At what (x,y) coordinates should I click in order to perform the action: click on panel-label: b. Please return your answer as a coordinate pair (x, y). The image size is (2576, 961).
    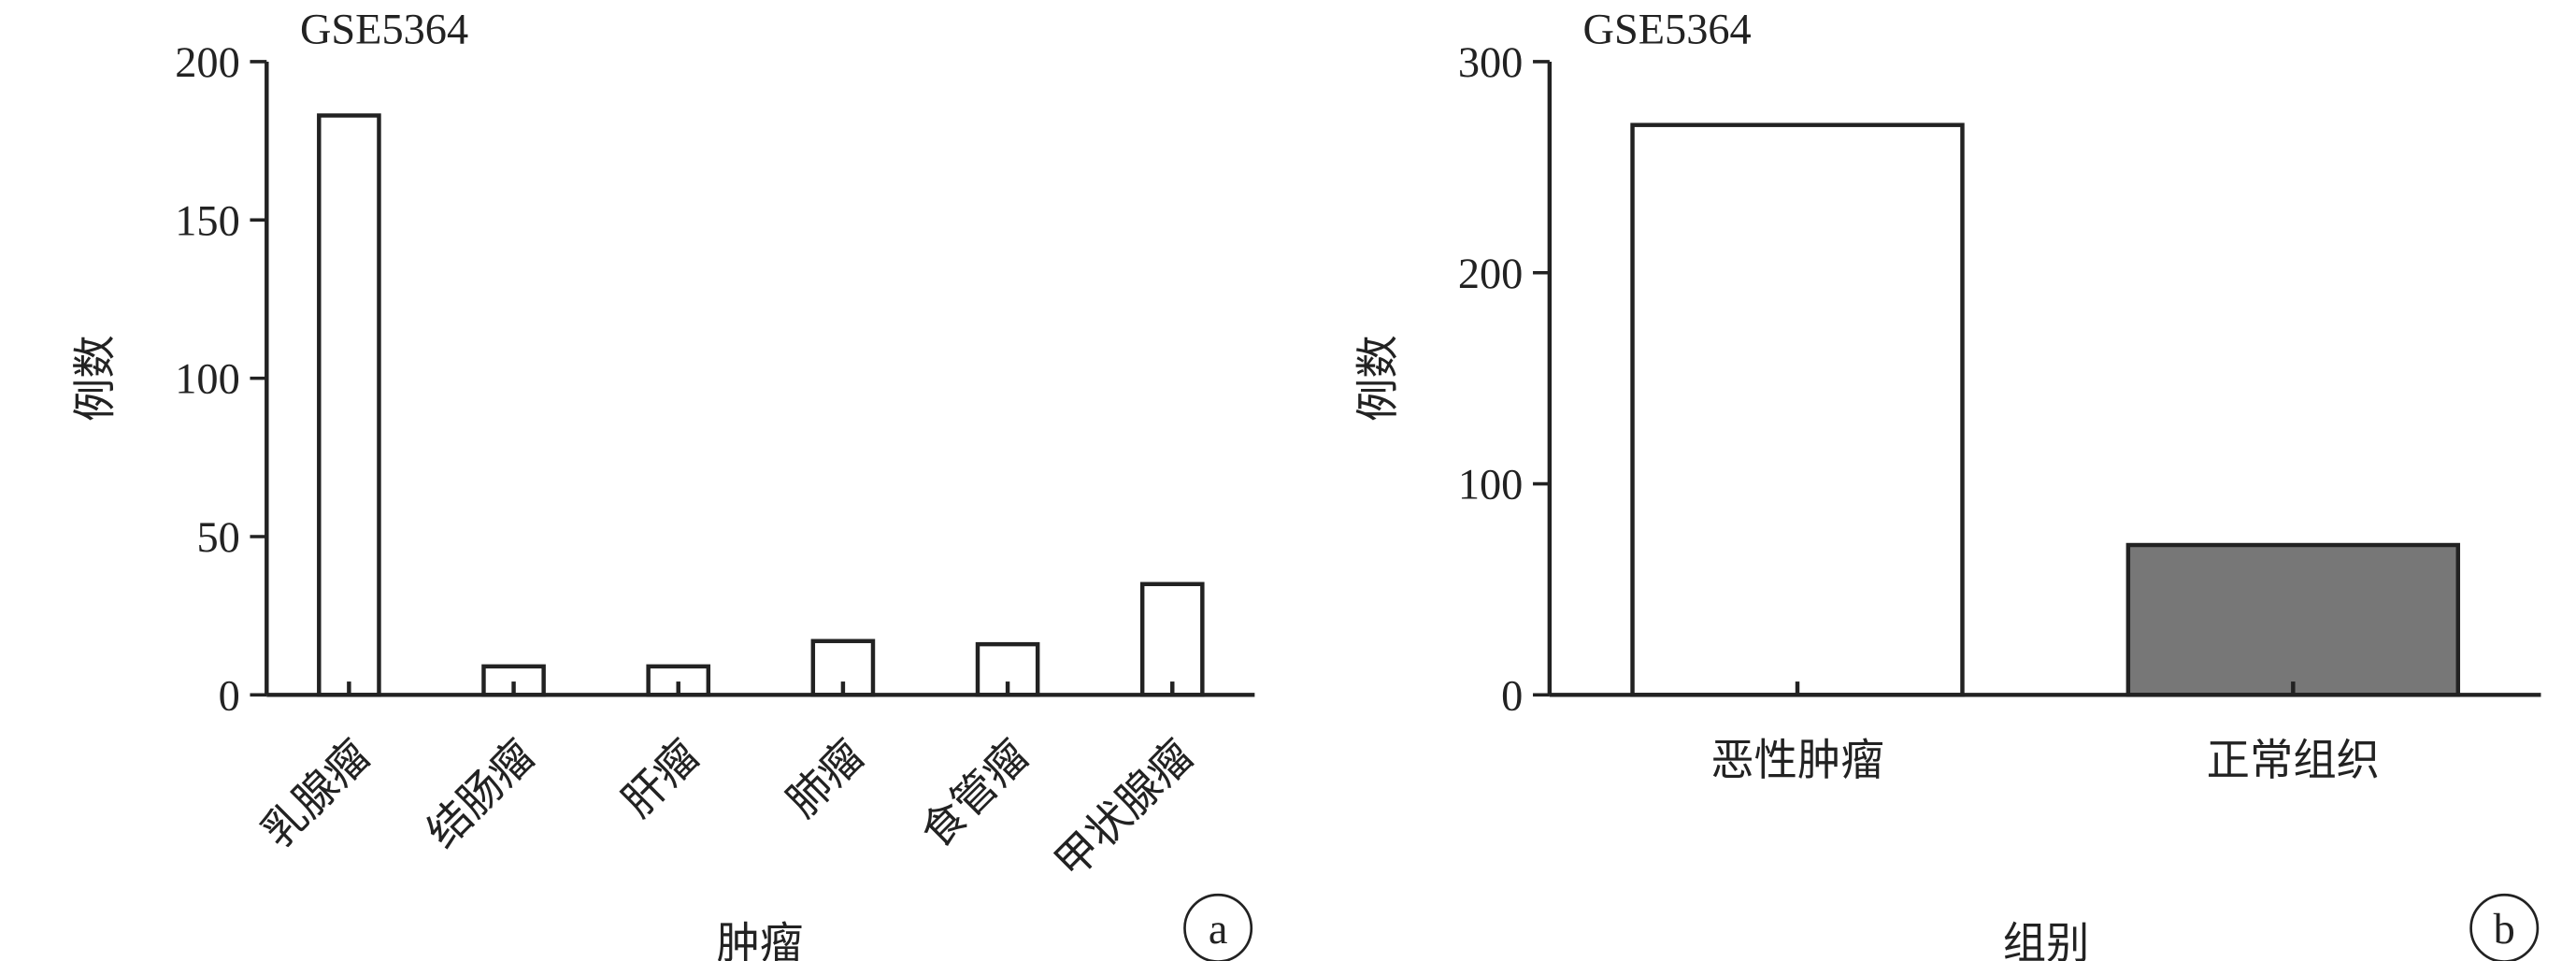
    Looking at the image, I should click on (2504, 930).